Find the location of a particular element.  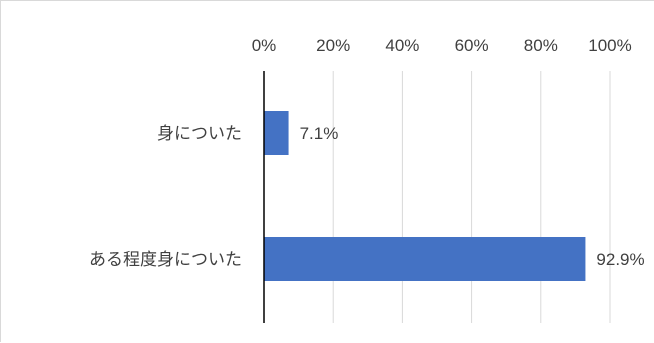

category-label: 身についた is located at coordinates (199, 134).